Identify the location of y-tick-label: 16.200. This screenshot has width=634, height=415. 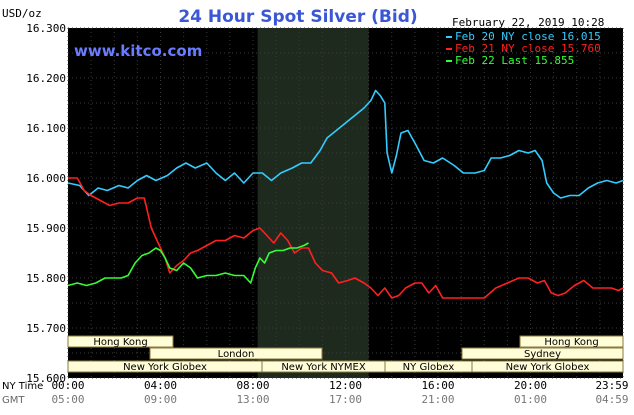
(46, 78).